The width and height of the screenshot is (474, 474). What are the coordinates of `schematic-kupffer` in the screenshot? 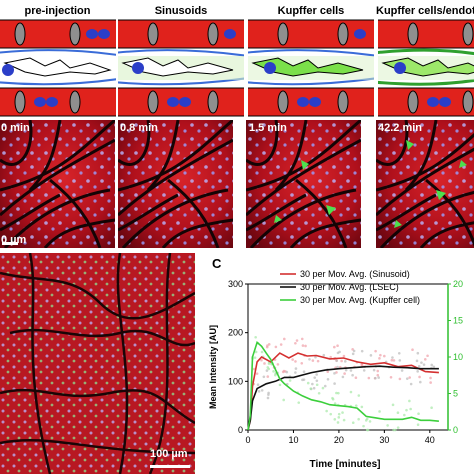 It's located at (311, 68).